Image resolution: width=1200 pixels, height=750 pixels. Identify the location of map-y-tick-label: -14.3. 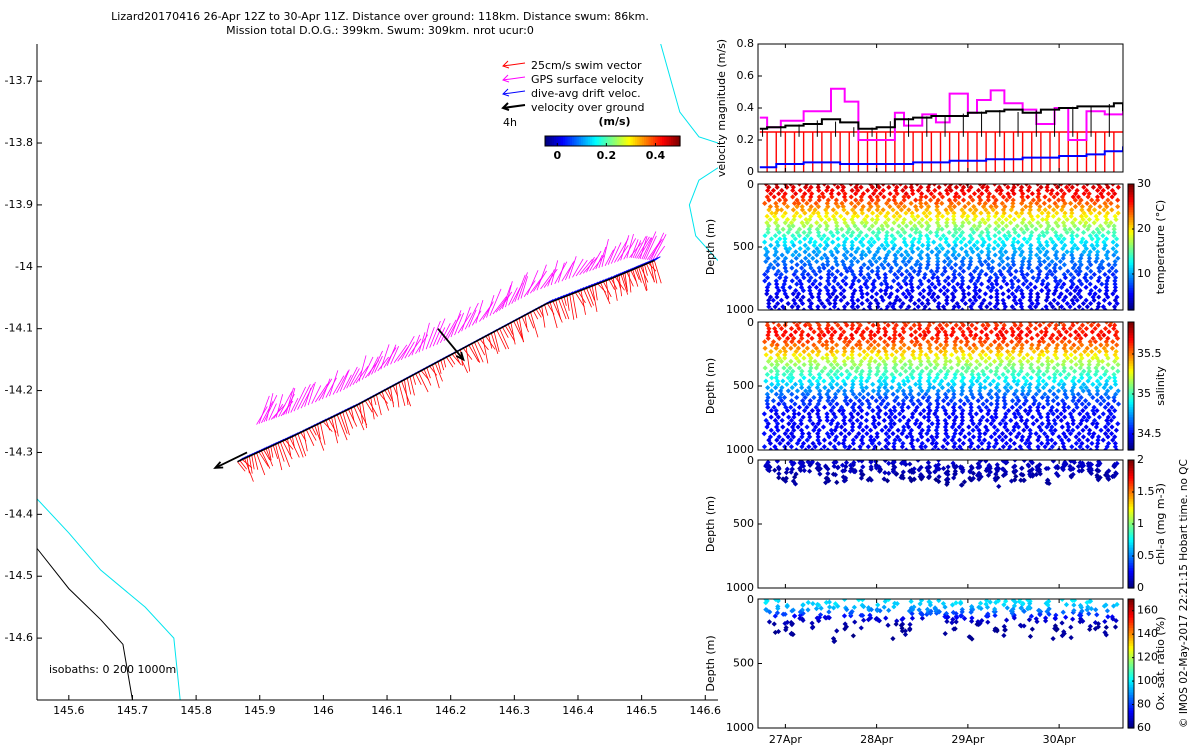
(19, 451).